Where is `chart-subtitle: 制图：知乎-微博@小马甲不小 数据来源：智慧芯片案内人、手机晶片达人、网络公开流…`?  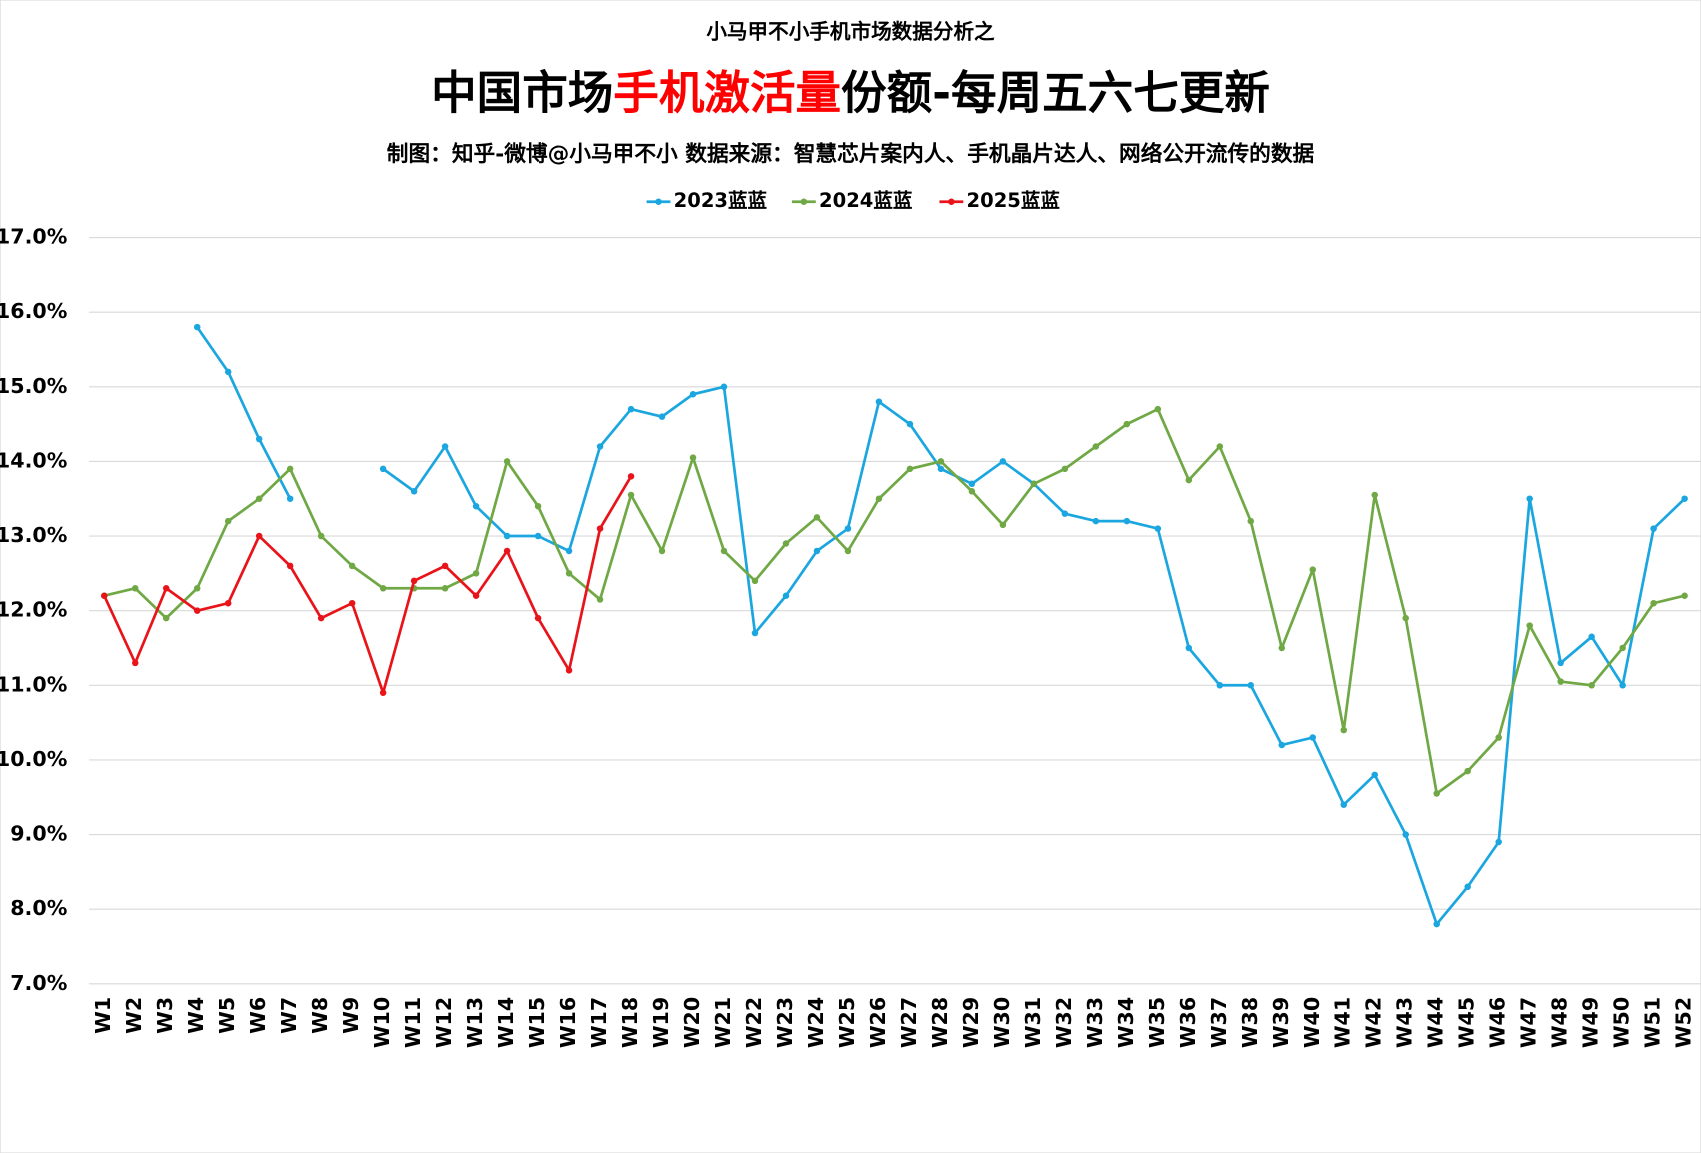
chart-subtitle: 制图：知乎-微博@小马甲不小 数据来源：智慧芯片案内人、手机晶片达人、网络公开流… is located at coordinates (851, 154).